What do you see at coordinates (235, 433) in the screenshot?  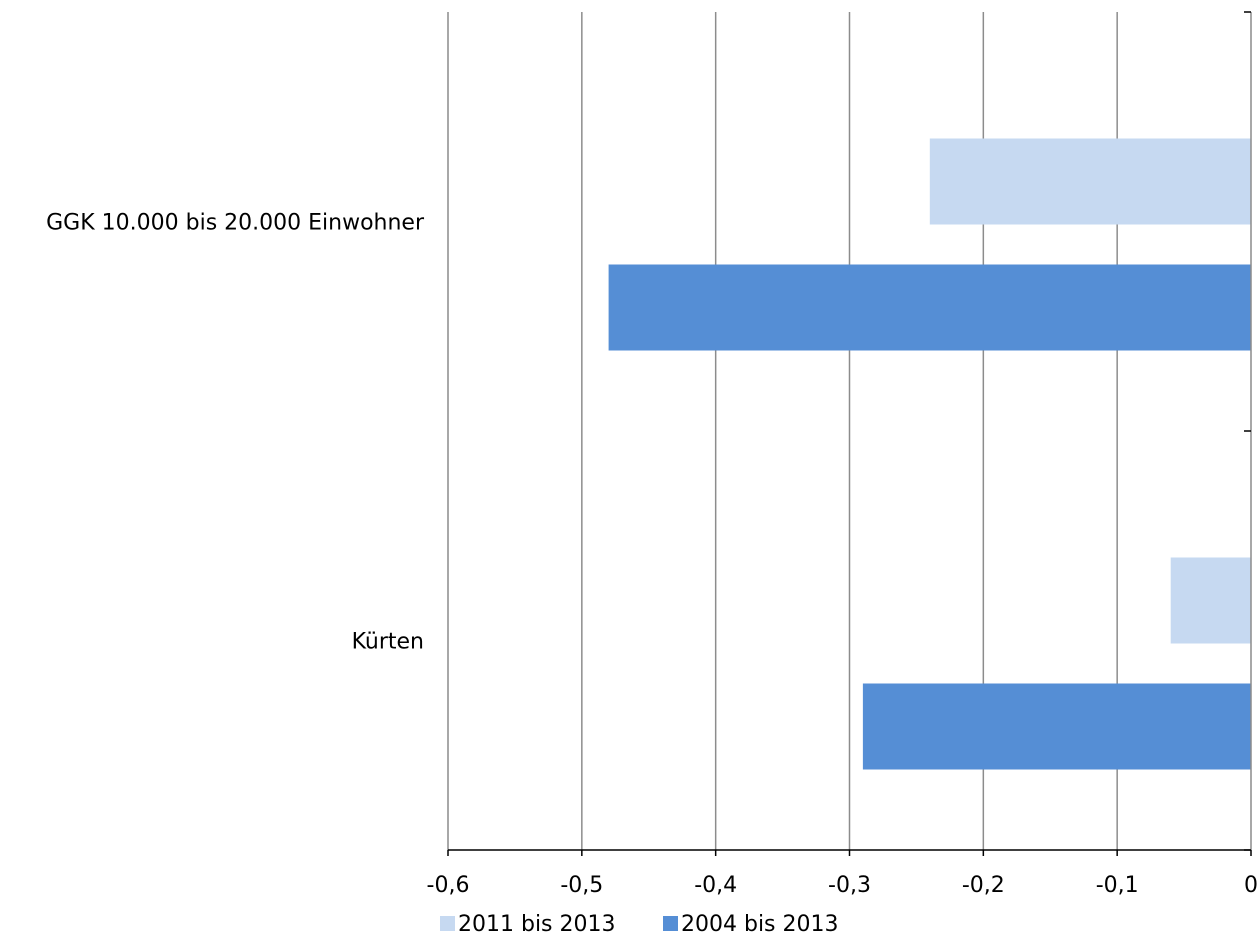 I see `category-labels: GGK 10.000 bis 20.000 Einwohner Kürten` at bounding box center [235, 433].